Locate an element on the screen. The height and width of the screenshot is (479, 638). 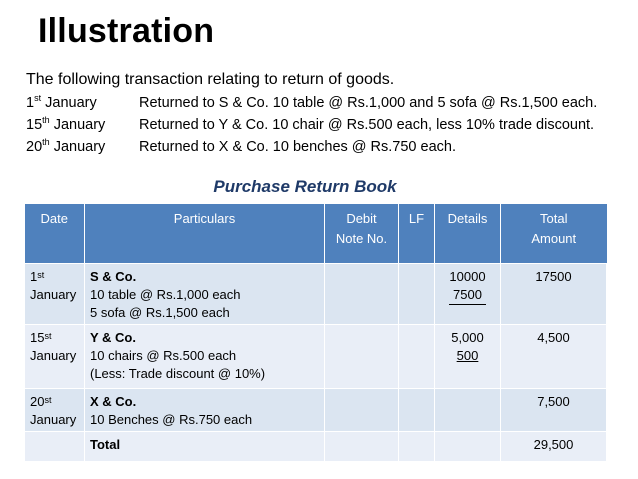
header-date: Date is located at coordinates (54, 234).